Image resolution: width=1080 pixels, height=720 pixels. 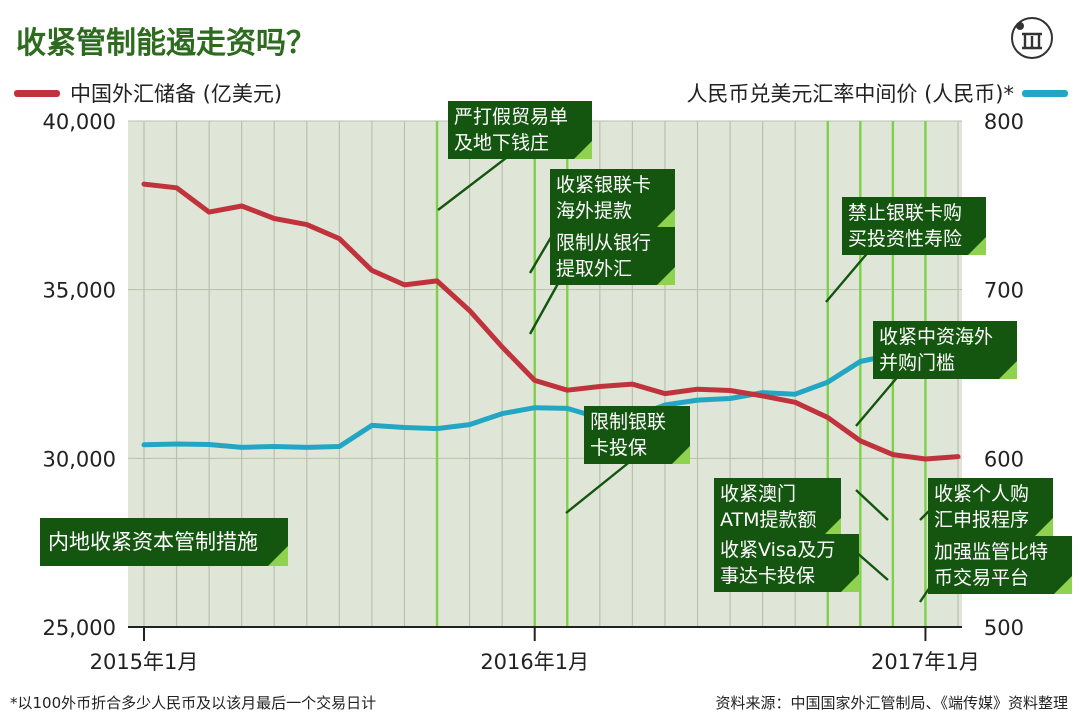 I want to click on y-left-tick-label: 30,000, so click(x=79, y=459).